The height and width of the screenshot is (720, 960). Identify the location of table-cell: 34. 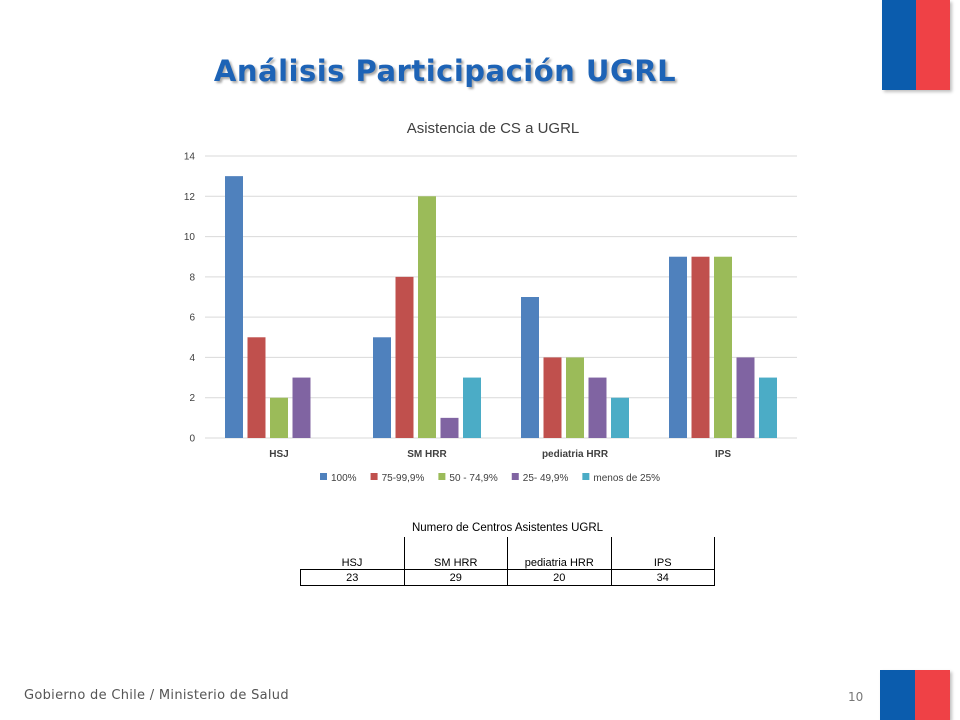
(662, 577).